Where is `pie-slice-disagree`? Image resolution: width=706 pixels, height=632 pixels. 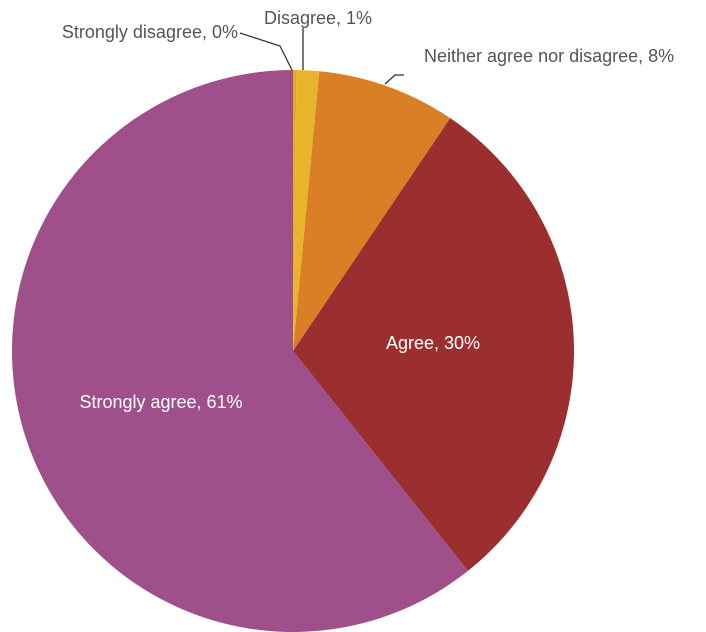 pie-slice-disagree is located at coordinates (306, 211).